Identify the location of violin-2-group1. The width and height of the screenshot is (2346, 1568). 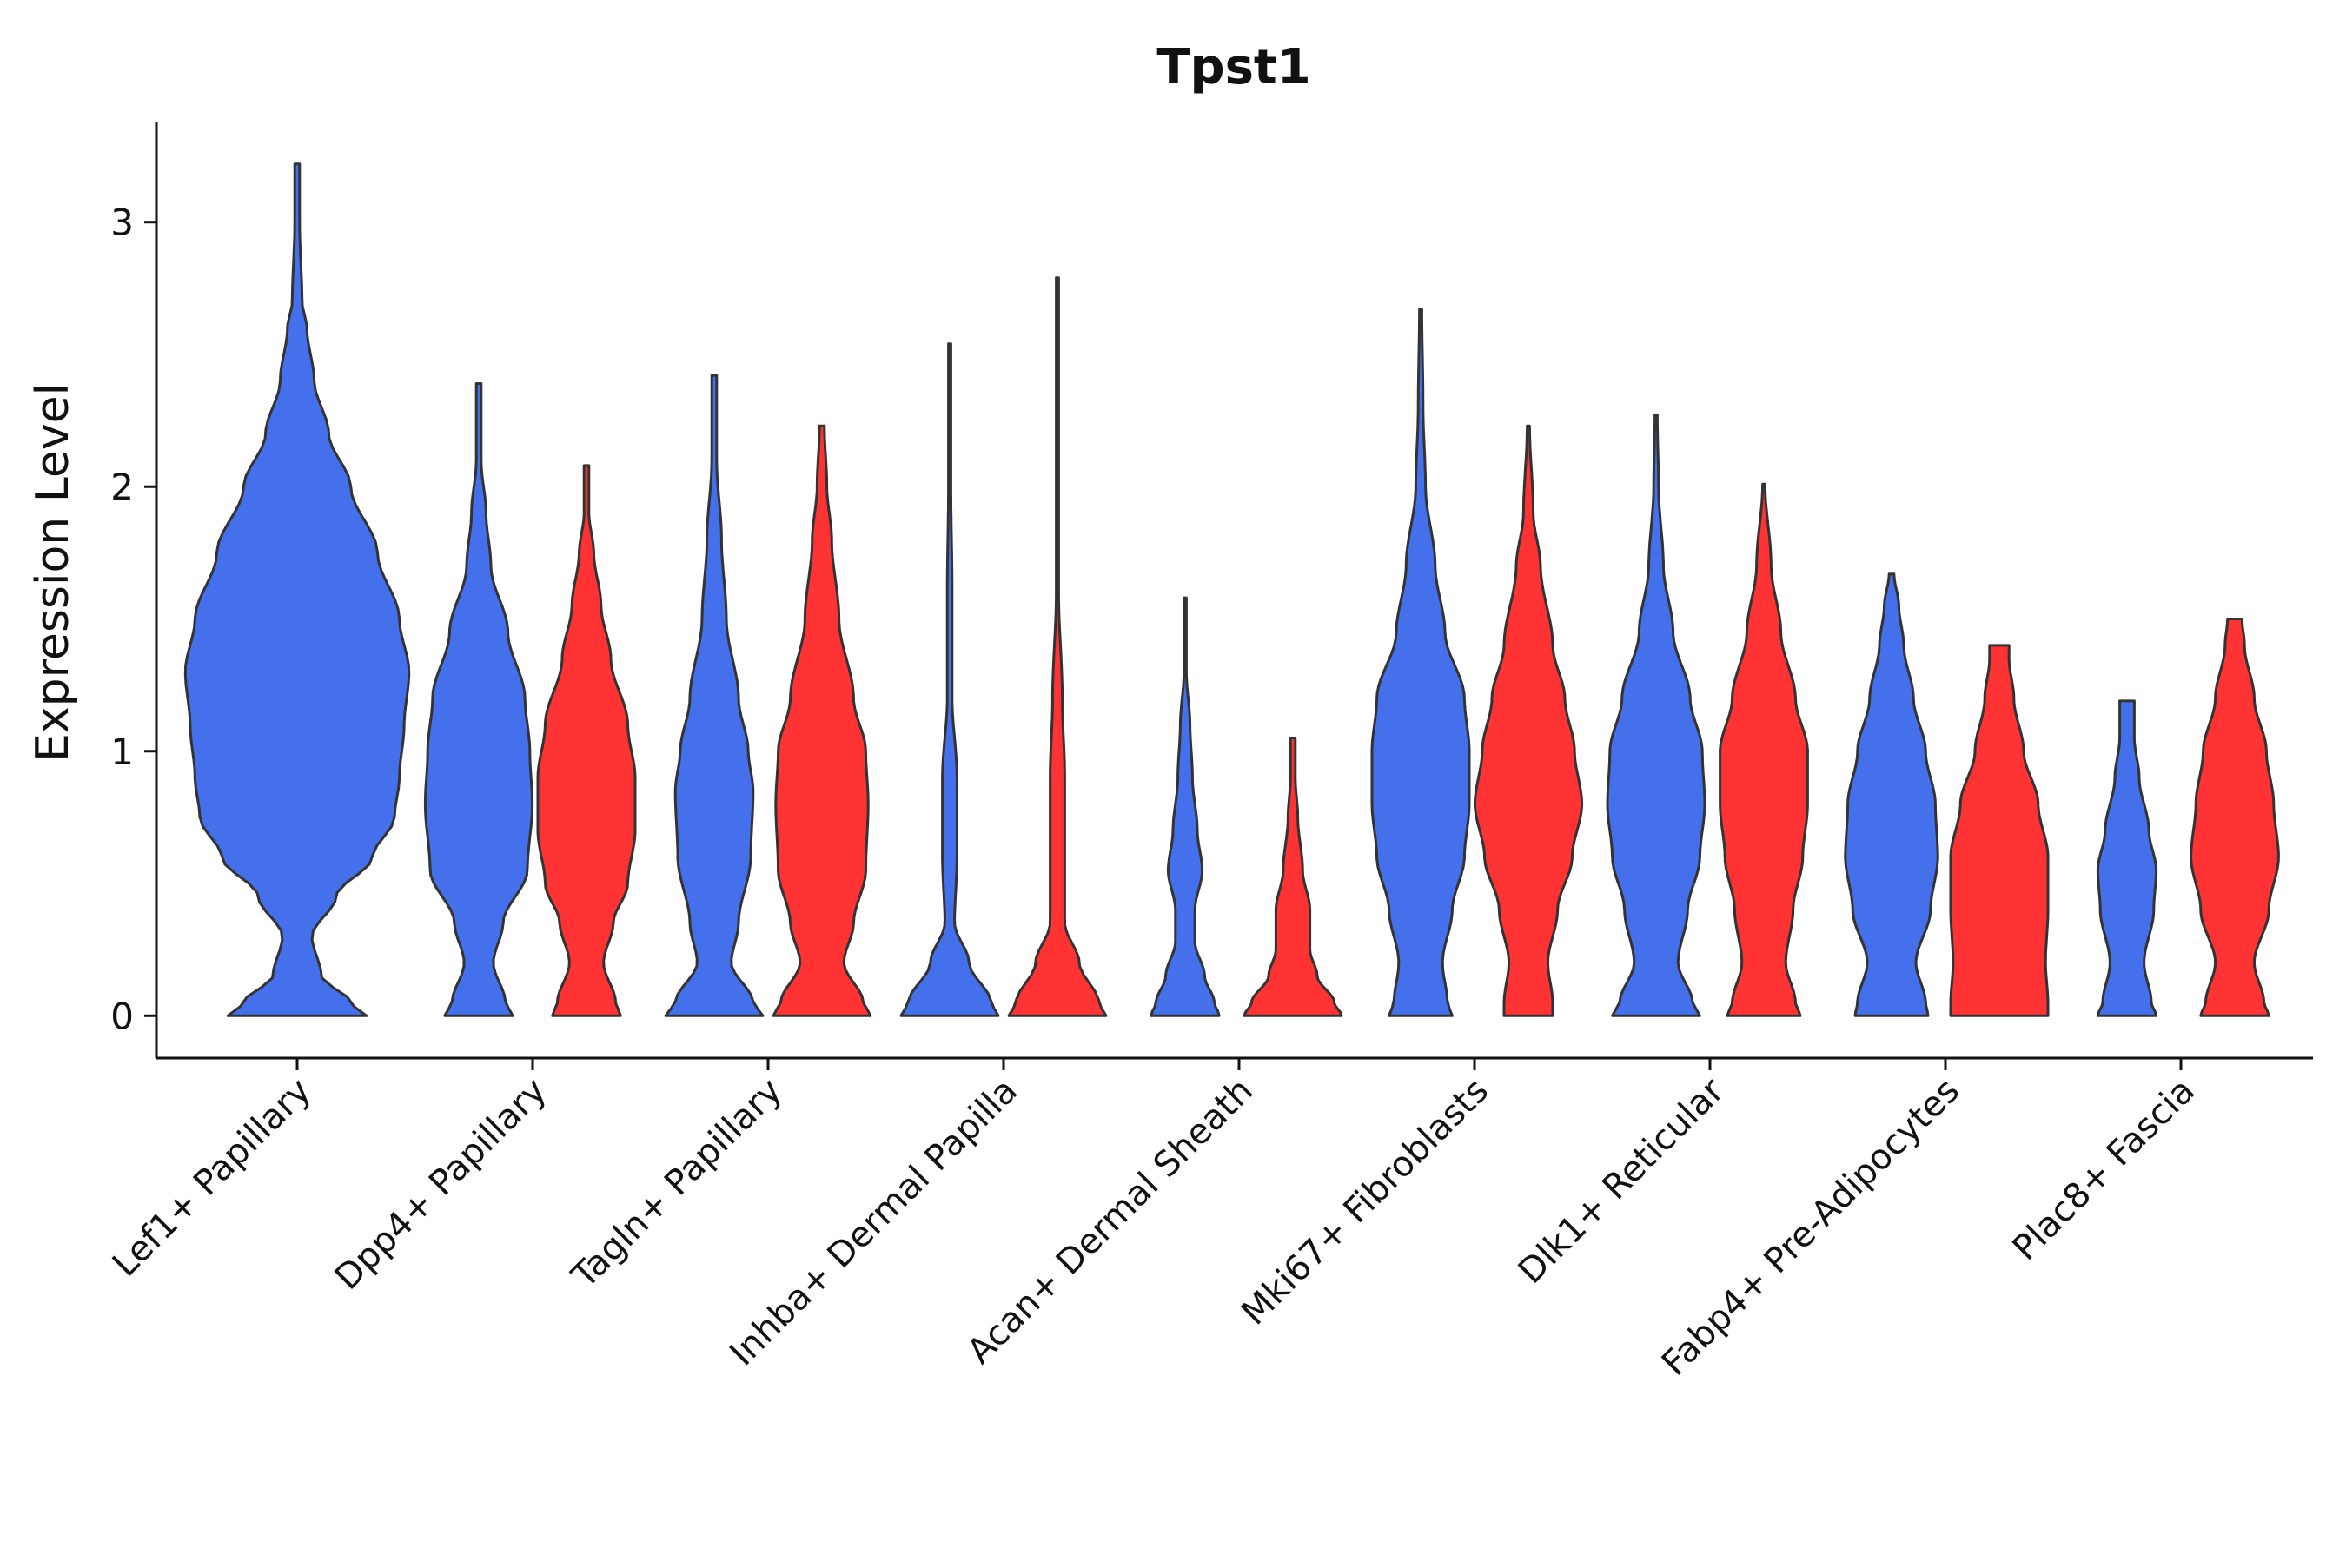
(479, 699).